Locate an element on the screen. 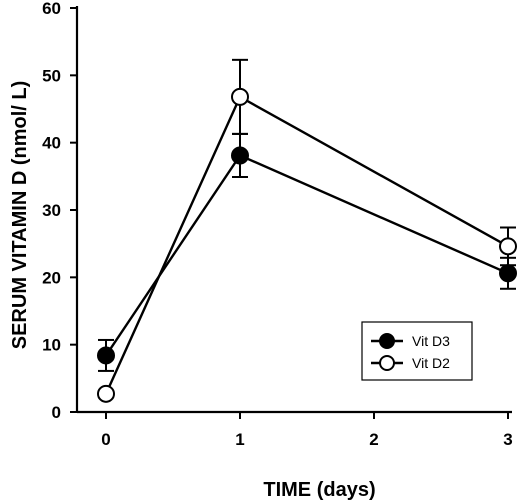  x-tick-label: 2 is located at coordinates (373, 439).